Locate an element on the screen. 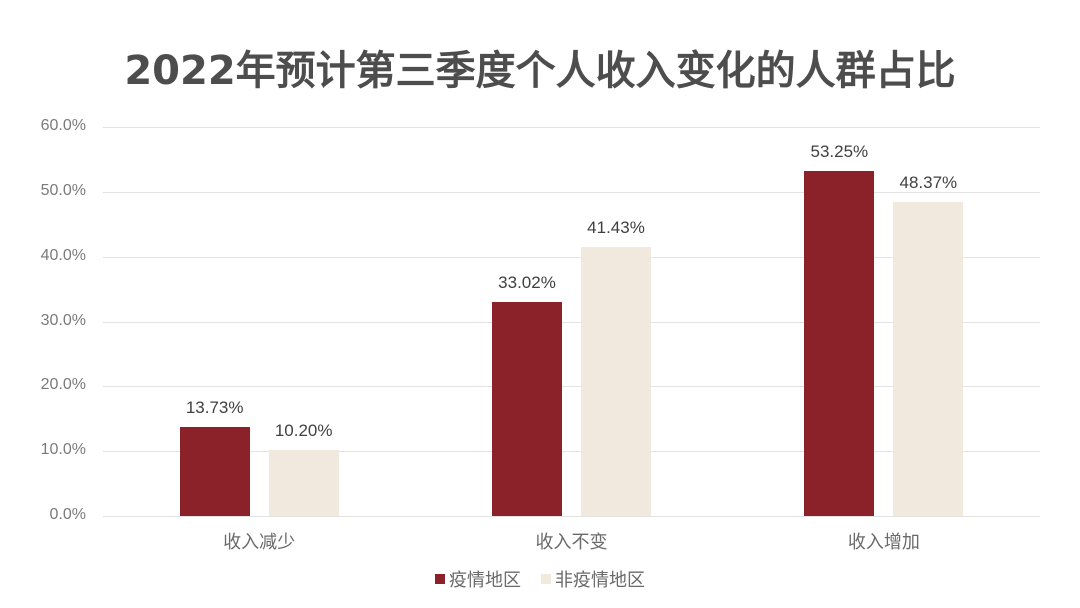 The image size is (1080, 608). y-tick-label: 20.0% is located at coordinates (63, 385).